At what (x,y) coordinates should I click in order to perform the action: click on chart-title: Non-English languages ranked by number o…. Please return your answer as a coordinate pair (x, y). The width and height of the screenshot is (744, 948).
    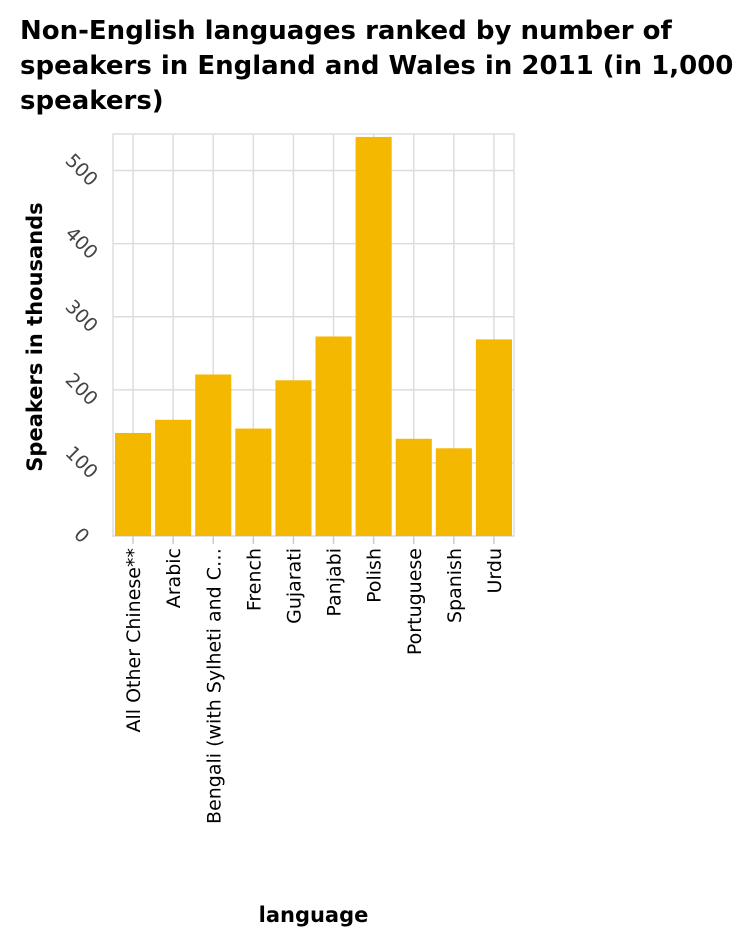
    Looking at the image, I should click on (377, 66).